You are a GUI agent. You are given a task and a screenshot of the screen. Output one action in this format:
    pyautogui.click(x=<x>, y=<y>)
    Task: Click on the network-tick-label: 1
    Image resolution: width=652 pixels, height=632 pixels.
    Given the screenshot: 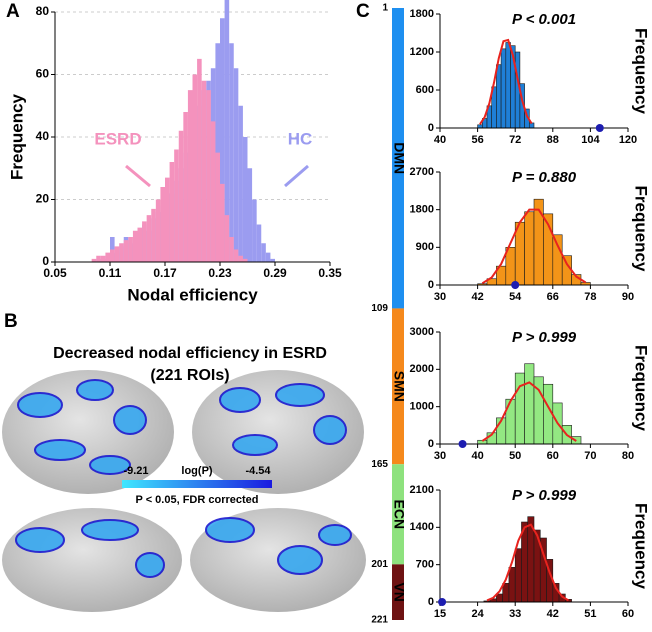 What is the action you would take?
    pyautogui.click(x=385, y=8)
    